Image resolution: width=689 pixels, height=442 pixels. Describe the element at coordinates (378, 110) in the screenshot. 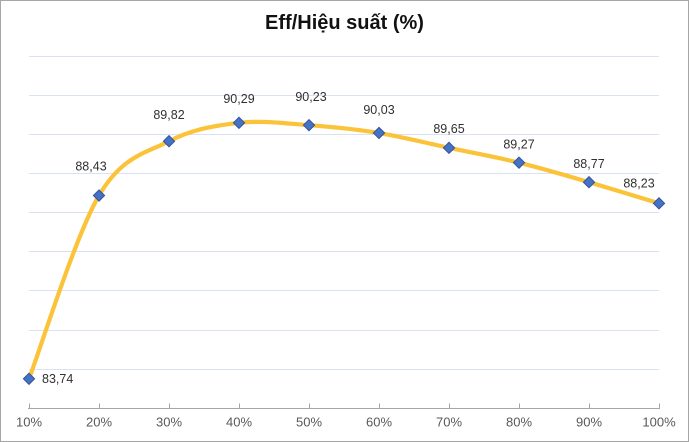

I see `data-point-label: 90,03` at that location.